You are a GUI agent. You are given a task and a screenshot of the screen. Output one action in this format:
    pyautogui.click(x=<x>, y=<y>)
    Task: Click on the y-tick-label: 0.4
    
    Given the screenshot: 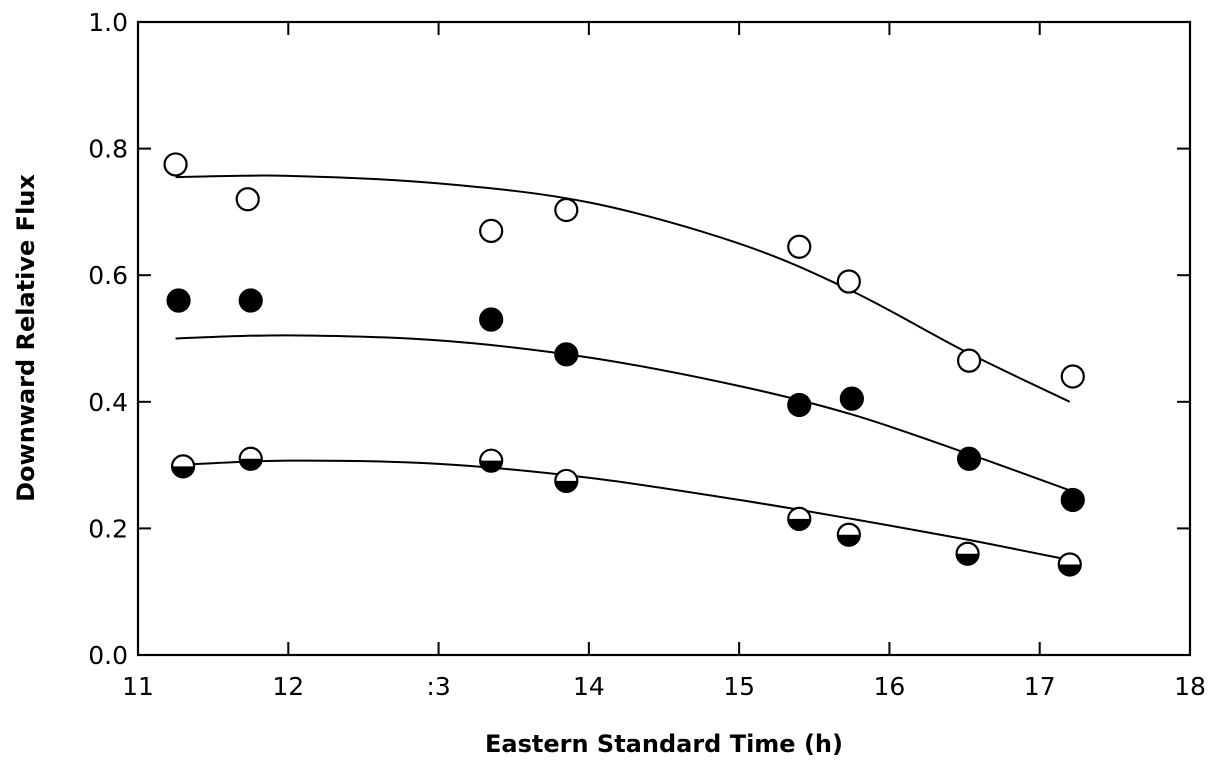 What is the action you would take?
    pyautogui.click(x=108, y=402)
    